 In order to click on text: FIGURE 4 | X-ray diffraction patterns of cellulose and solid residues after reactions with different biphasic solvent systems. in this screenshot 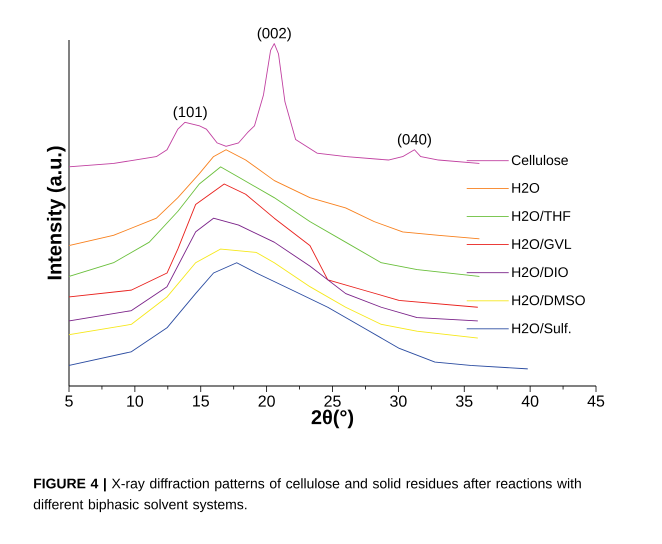, I will do `click(307, 495)`.